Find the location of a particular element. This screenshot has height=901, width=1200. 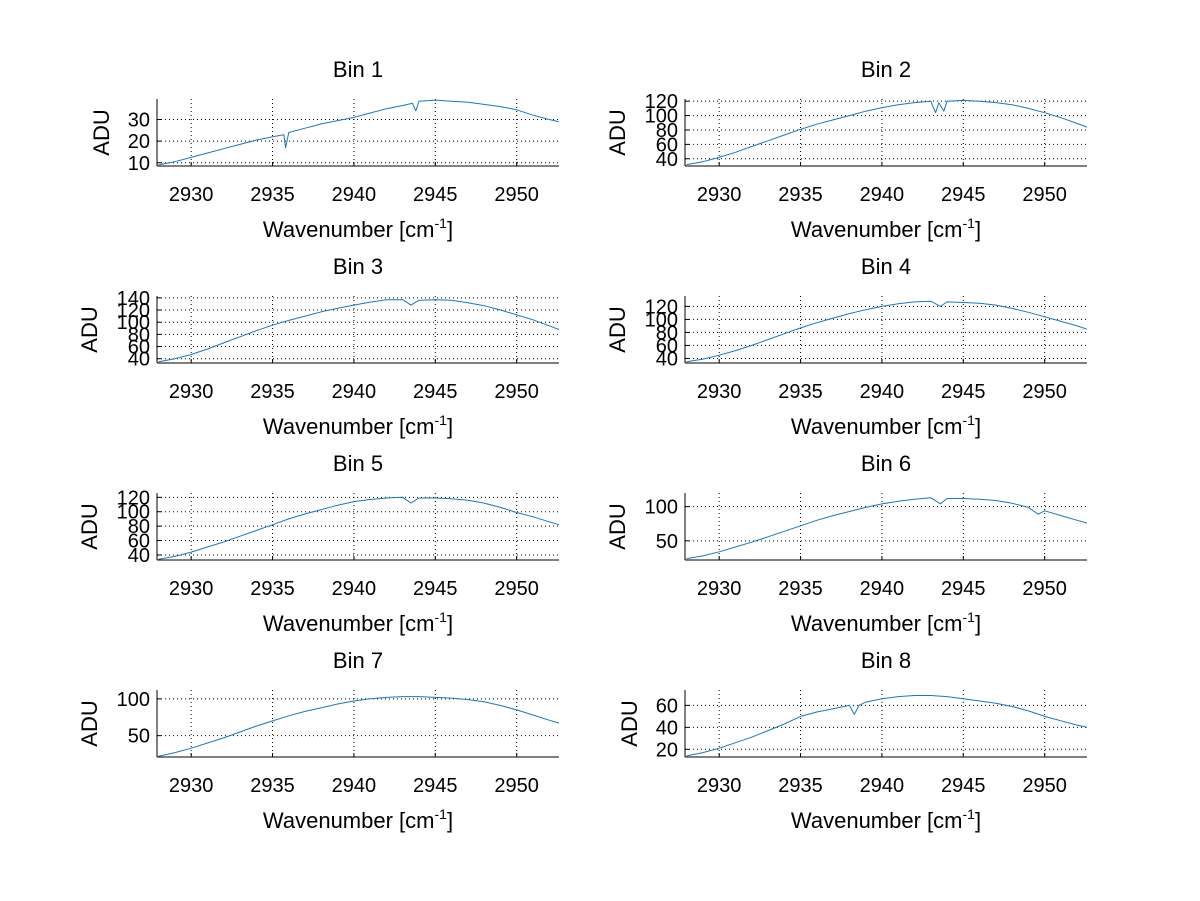

subplot-title: Bin 6 is located at coordinates (886, 463).